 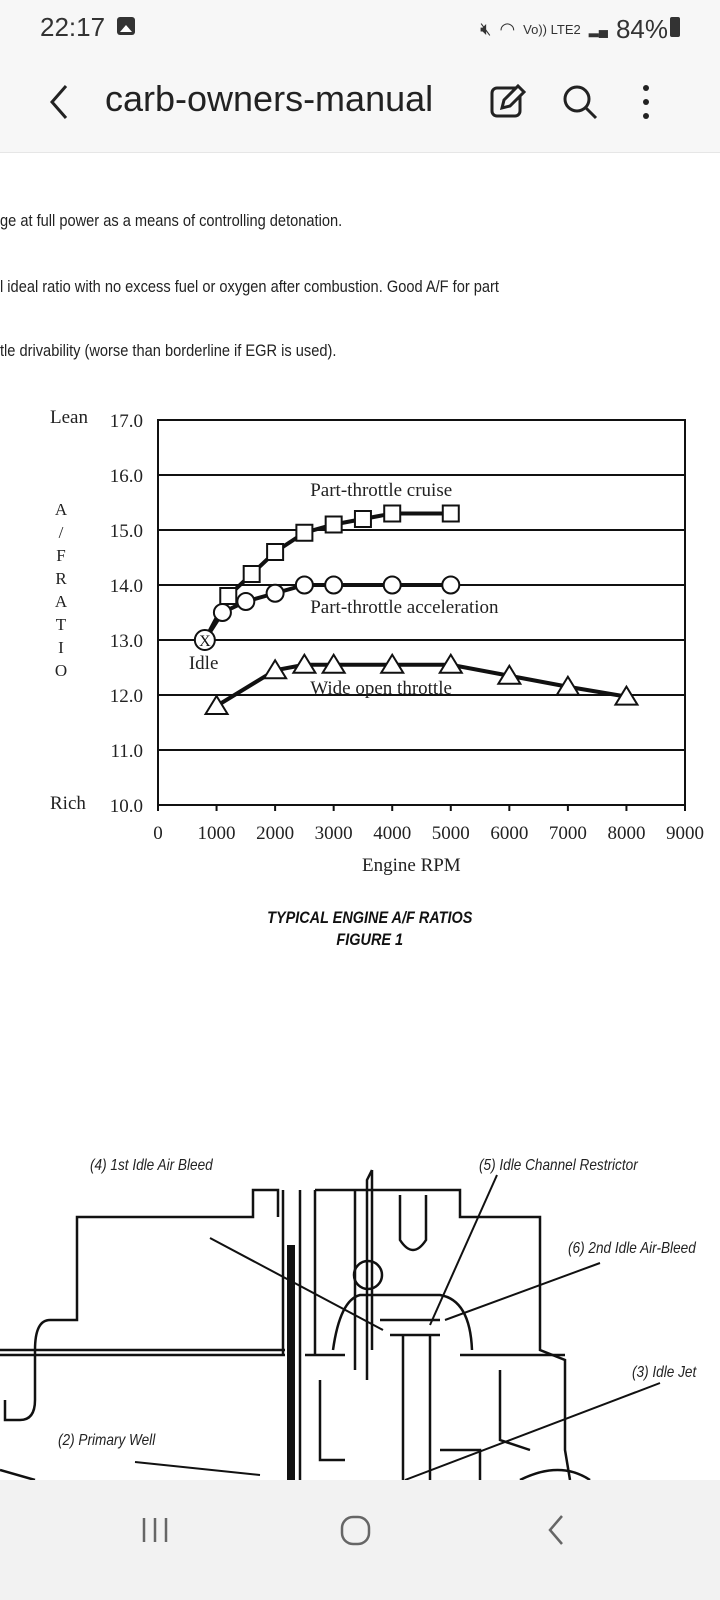 I want to click on signal-icon: ▂▄, so click(x=598, y=29).